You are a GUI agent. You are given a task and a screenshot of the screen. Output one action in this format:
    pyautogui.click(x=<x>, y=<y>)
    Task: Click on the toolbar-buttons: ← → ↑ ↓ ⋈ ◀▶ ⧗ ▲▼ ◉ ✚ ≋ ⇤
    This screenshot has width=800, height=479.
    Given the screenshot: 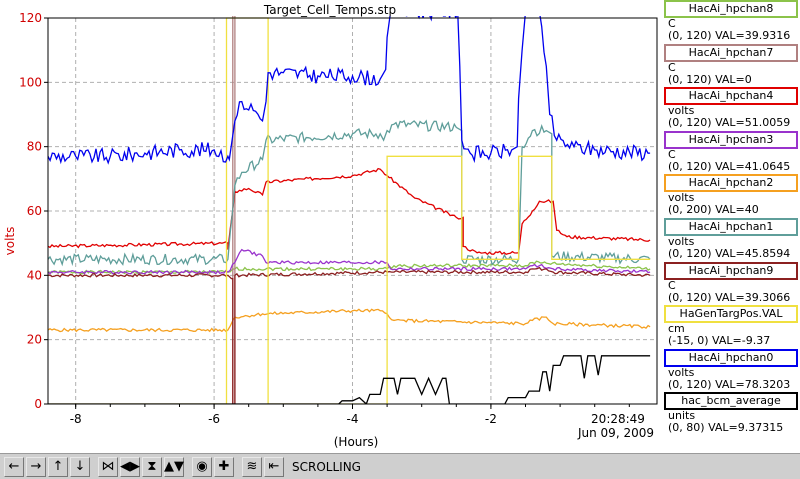 What is the action you would take?
    pyautogui.click(x=145, y=466)
    